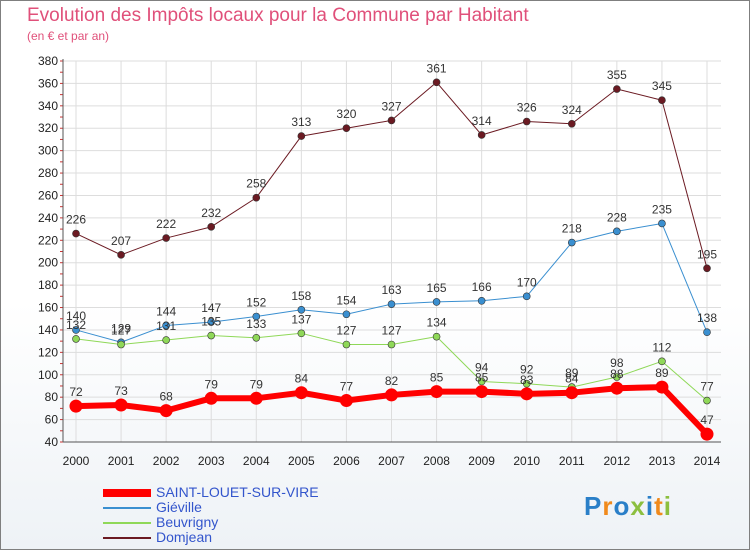 The width and height of the screenshot is (750, 550). What do you see at coordinates (628, 506) in the screenshot?
I see `proxiti-logo: Proxiti` at bounding box center [628, 506].